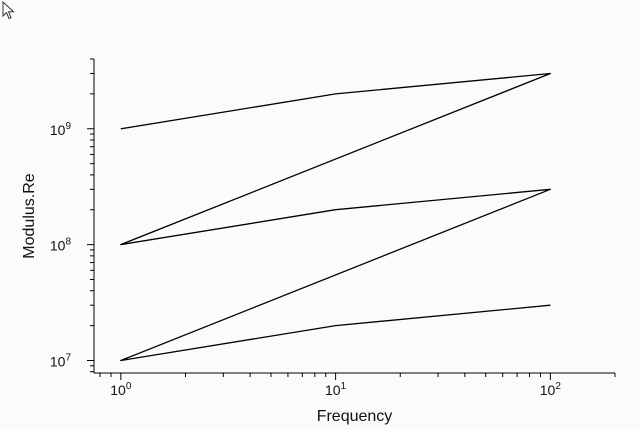 The height and width of the screenshot is (430, 639). Describe the element at coordinates (29, 215) in the screenshot. I see `y-axis-label: Modulus.Re` at that location.